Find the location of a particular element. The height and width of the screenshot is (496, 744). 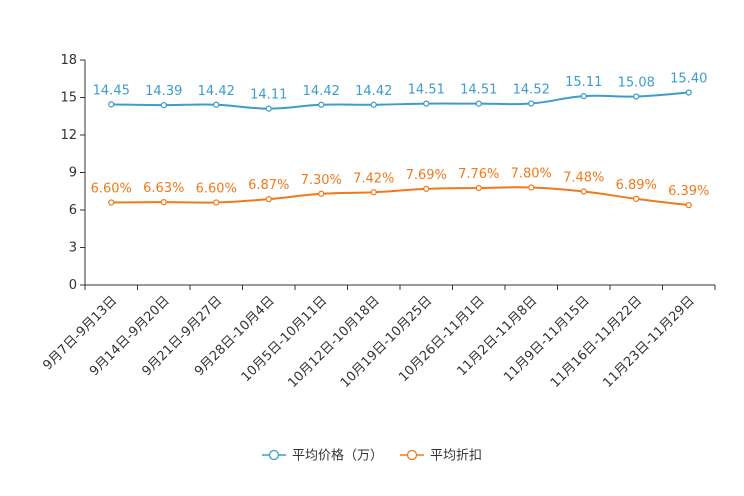

data-label: 7.42% is located at coordinates (373, 178).